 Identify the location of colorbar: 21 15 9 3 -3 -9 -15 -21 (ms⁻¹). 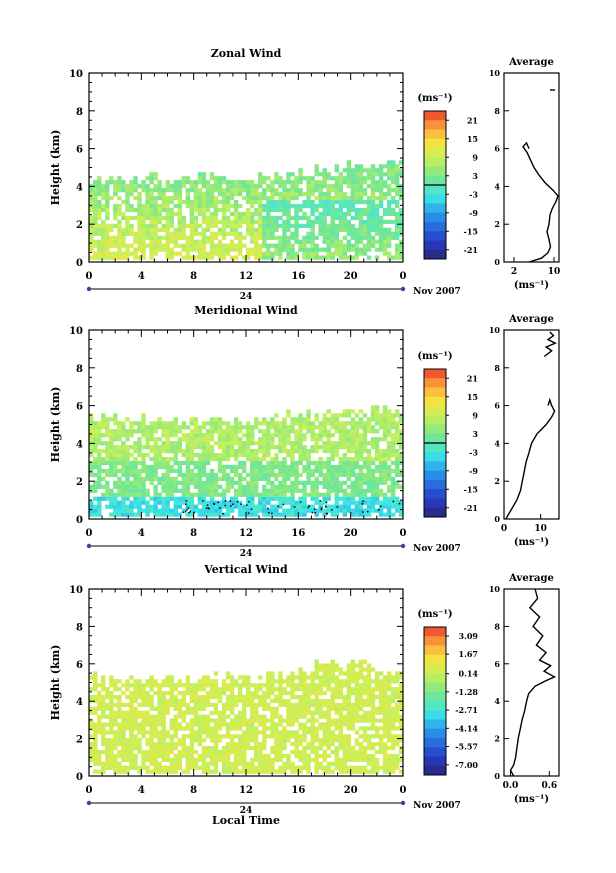
(447, 176).